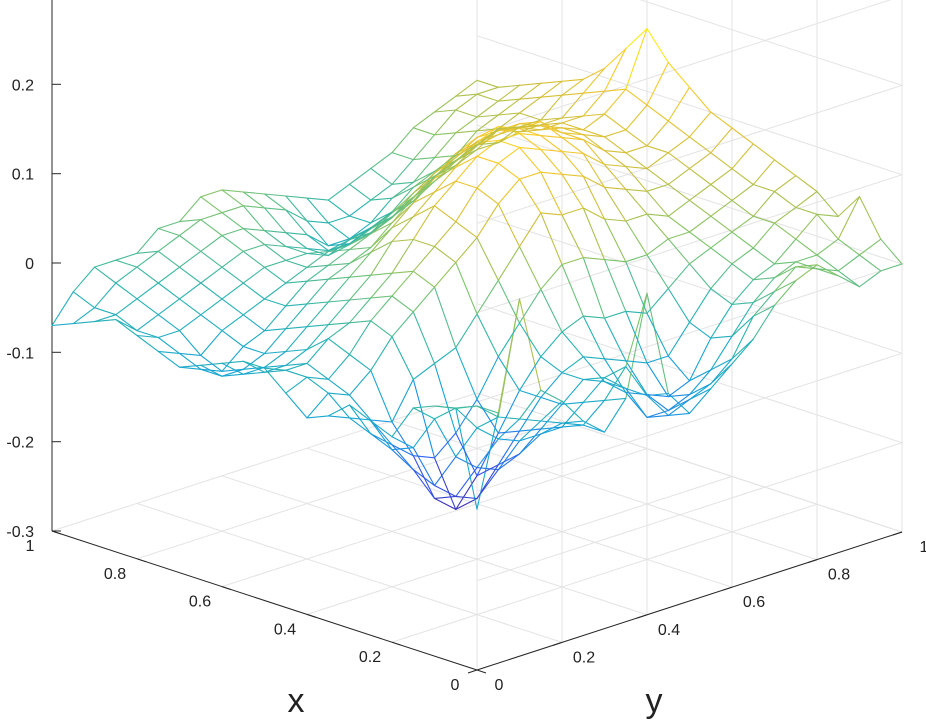  What do you see at coordinates (472, 671) in the screenshot?
I see `y-tick-mark` at bounding box center [472, 671].